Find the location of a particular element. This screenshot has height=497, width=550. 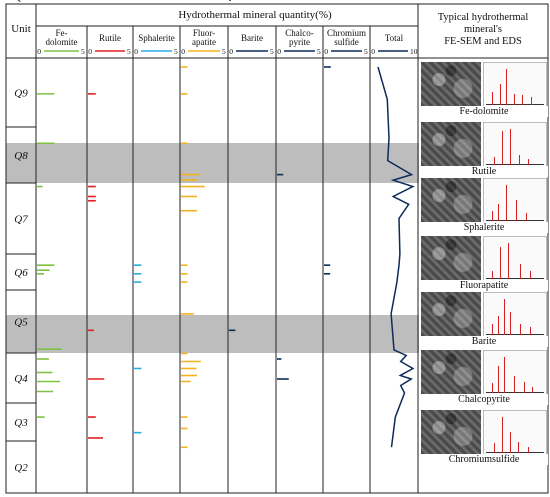

sem-image-sphalerite is located at coordinates (451, 200).